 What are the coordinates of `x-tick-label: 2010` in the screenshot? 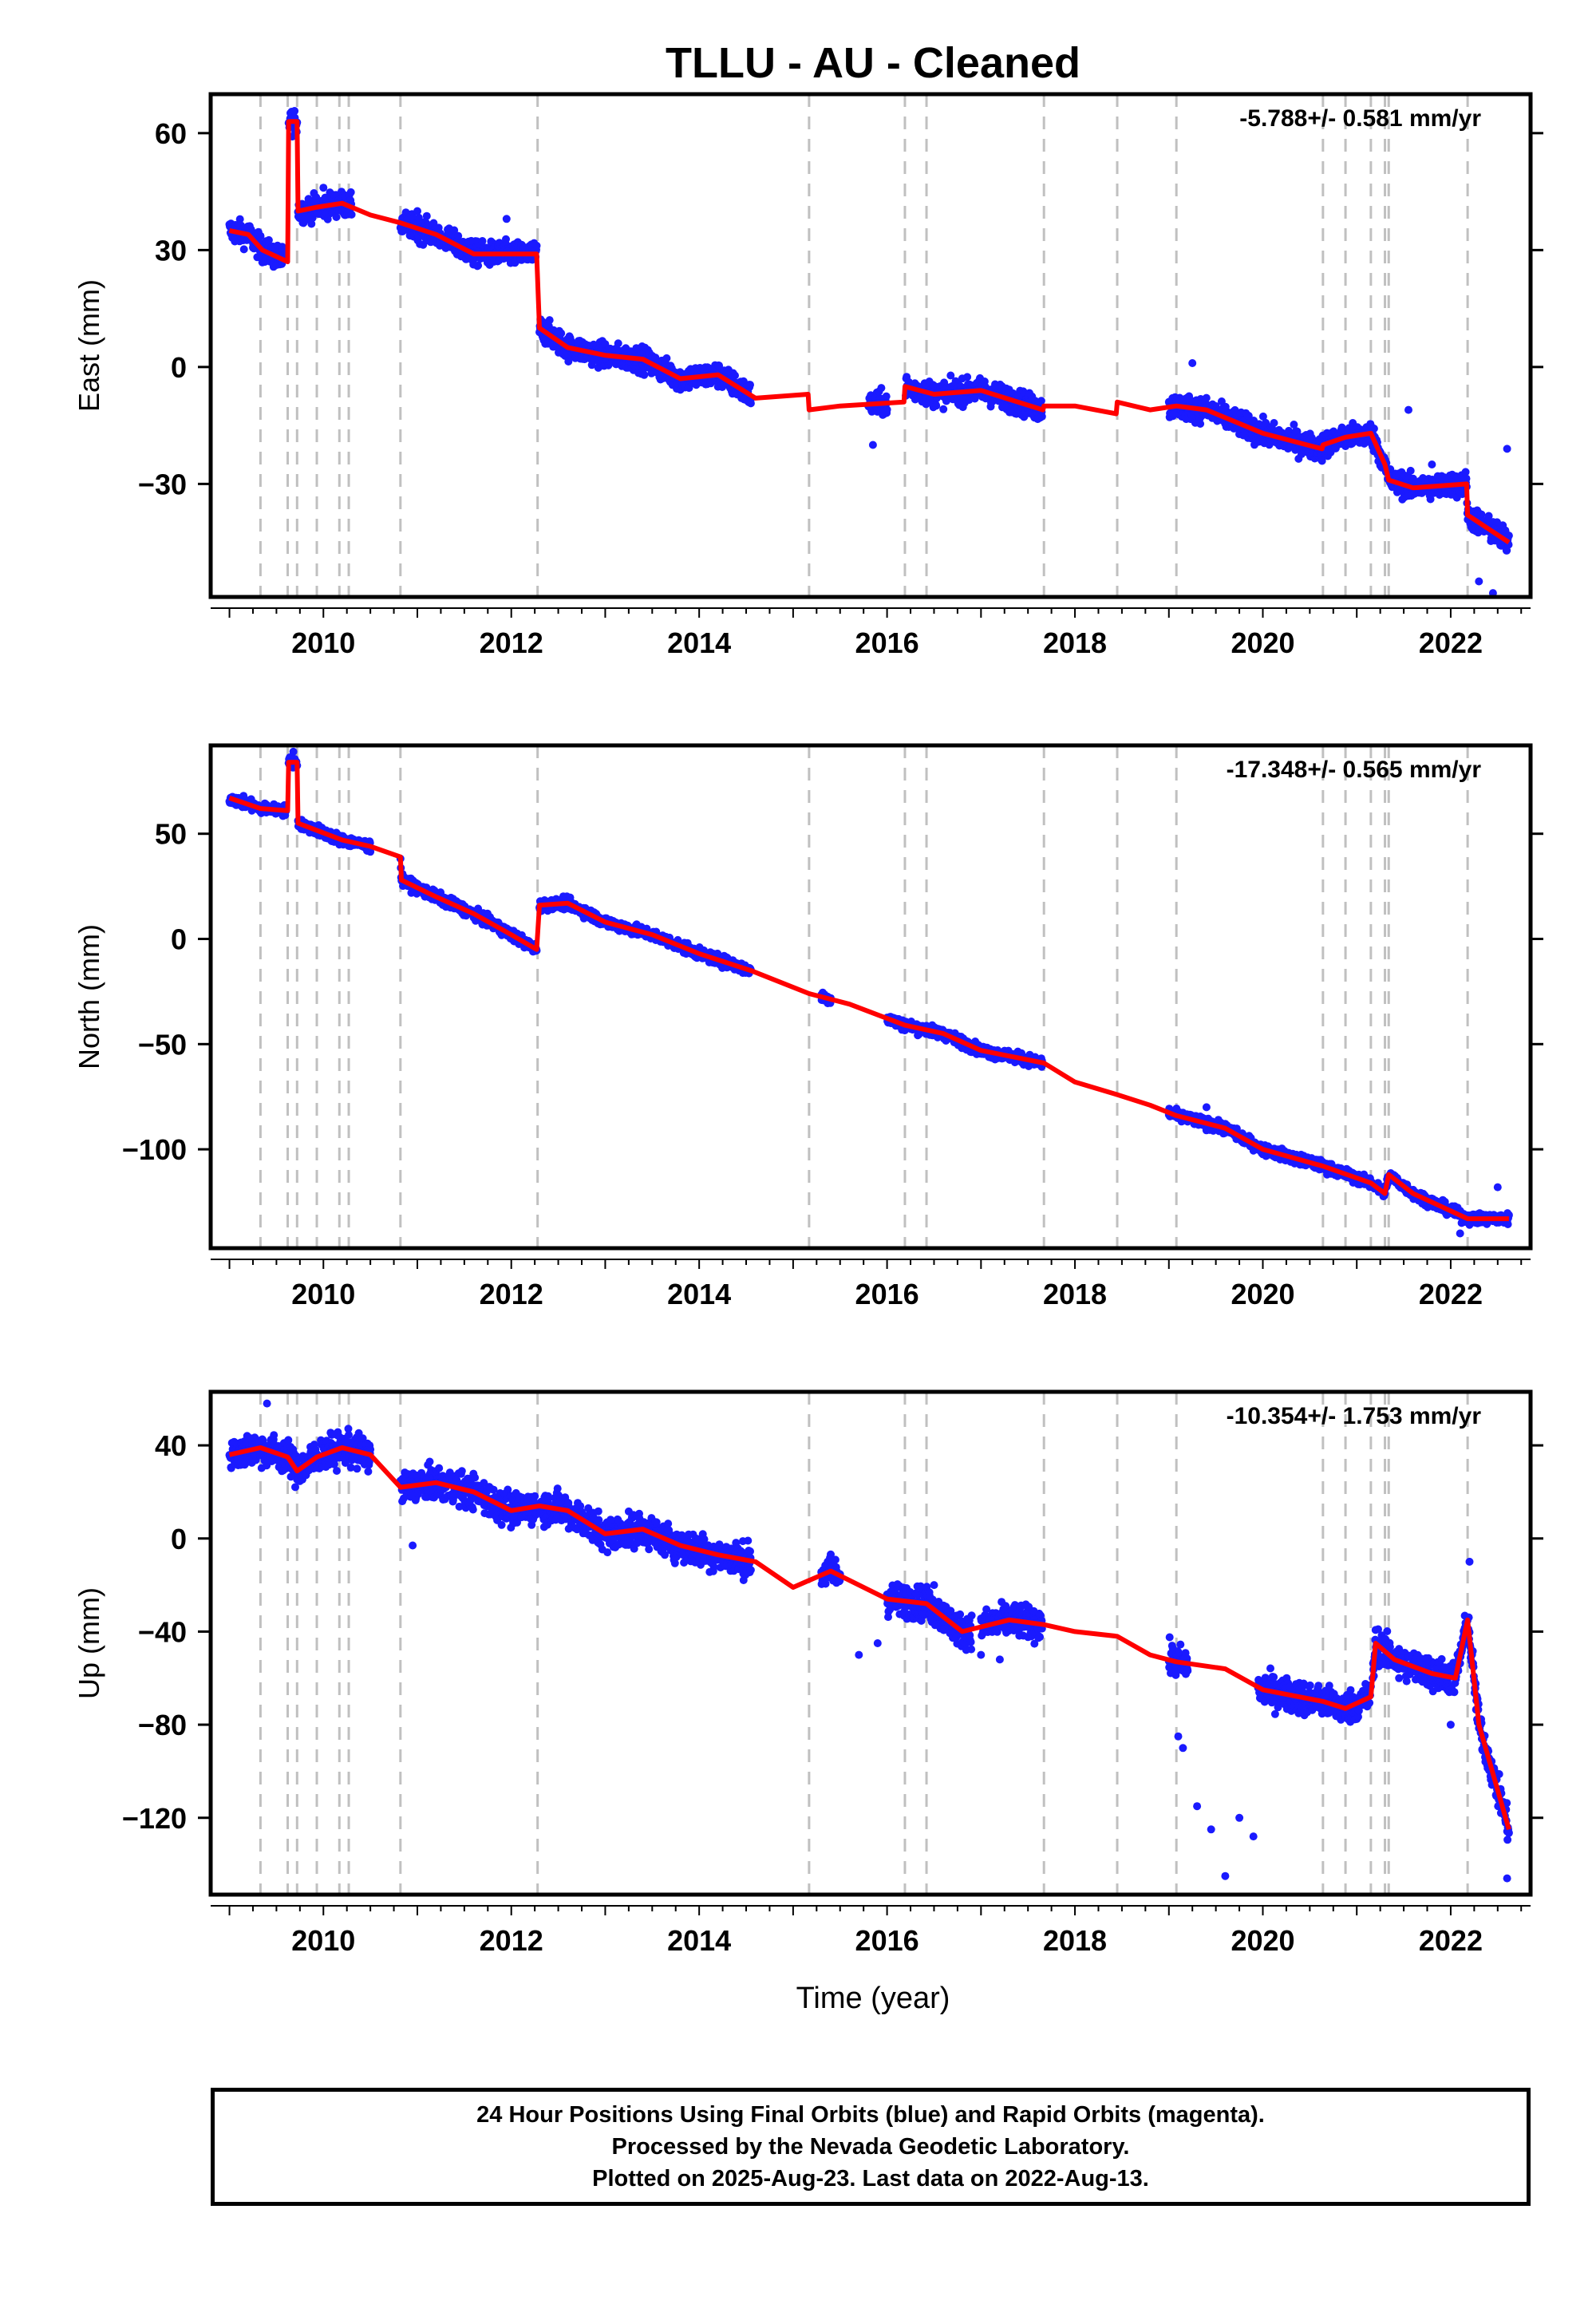 It's located at (323, 642).